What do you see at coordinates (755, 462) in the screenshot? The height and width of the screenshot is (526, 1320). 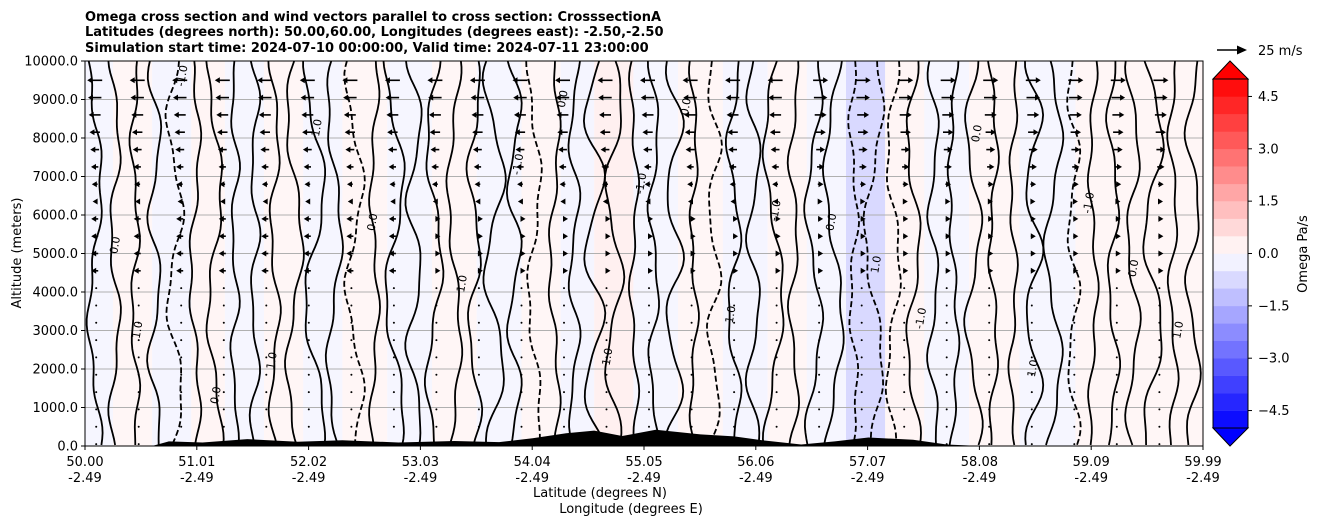 I see `x-tick-label-lat: 56.06` at bounding box center [755, 462].